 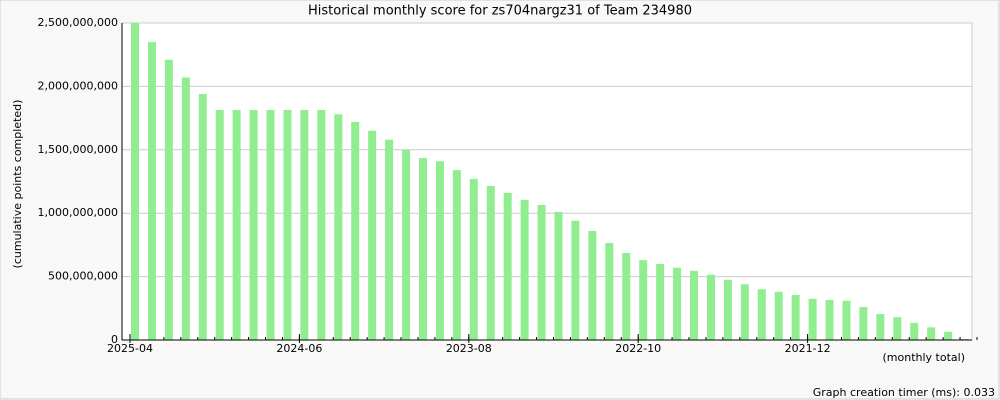 I want to click on y-axis-label: (cumulative points completed), so click(x=17, y=184).